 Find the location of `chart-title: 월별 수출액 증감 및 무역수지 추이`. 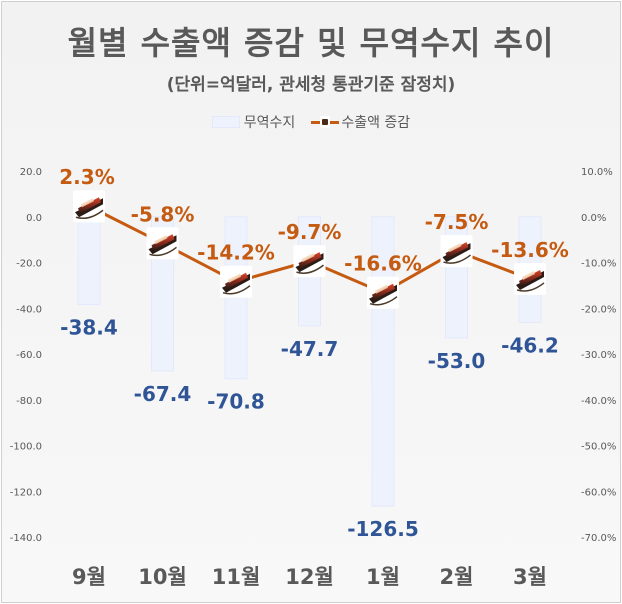

chart-title: 월별 수출액 증감 및 무역수지 추이 is located at coordinates (311, 43).